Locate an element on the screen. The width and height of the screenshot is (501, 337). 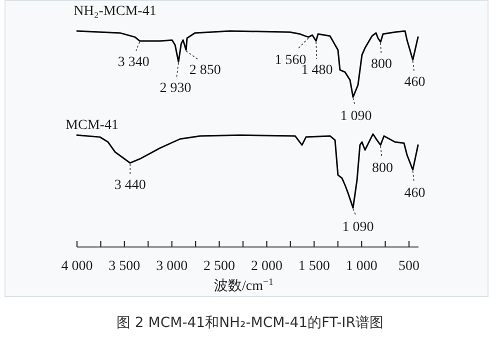
x-tick-label: 1 500 is located at coordinates (314, 266).